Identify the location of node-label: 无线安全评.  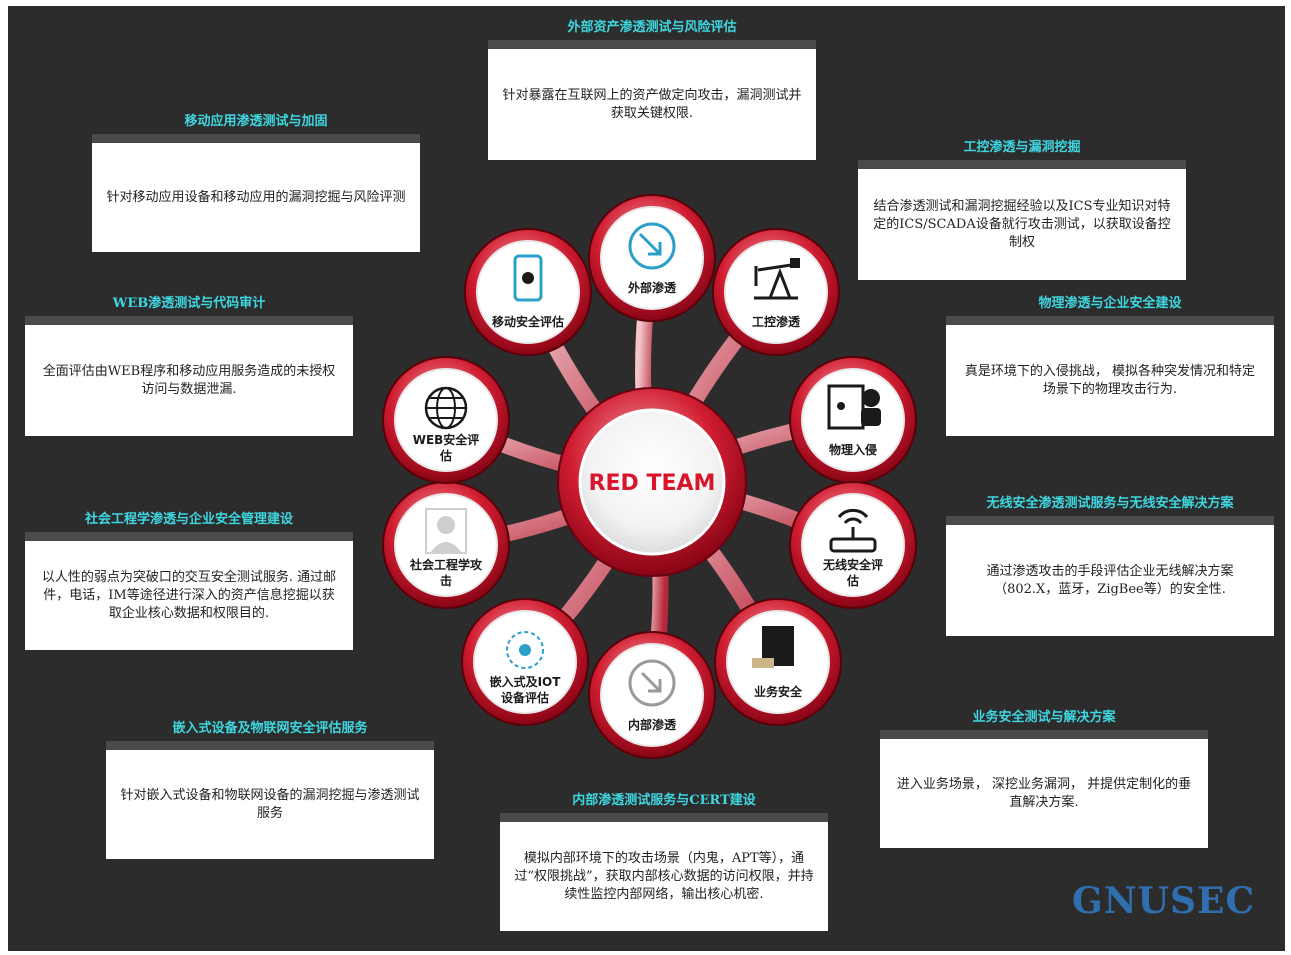
(852, 564).